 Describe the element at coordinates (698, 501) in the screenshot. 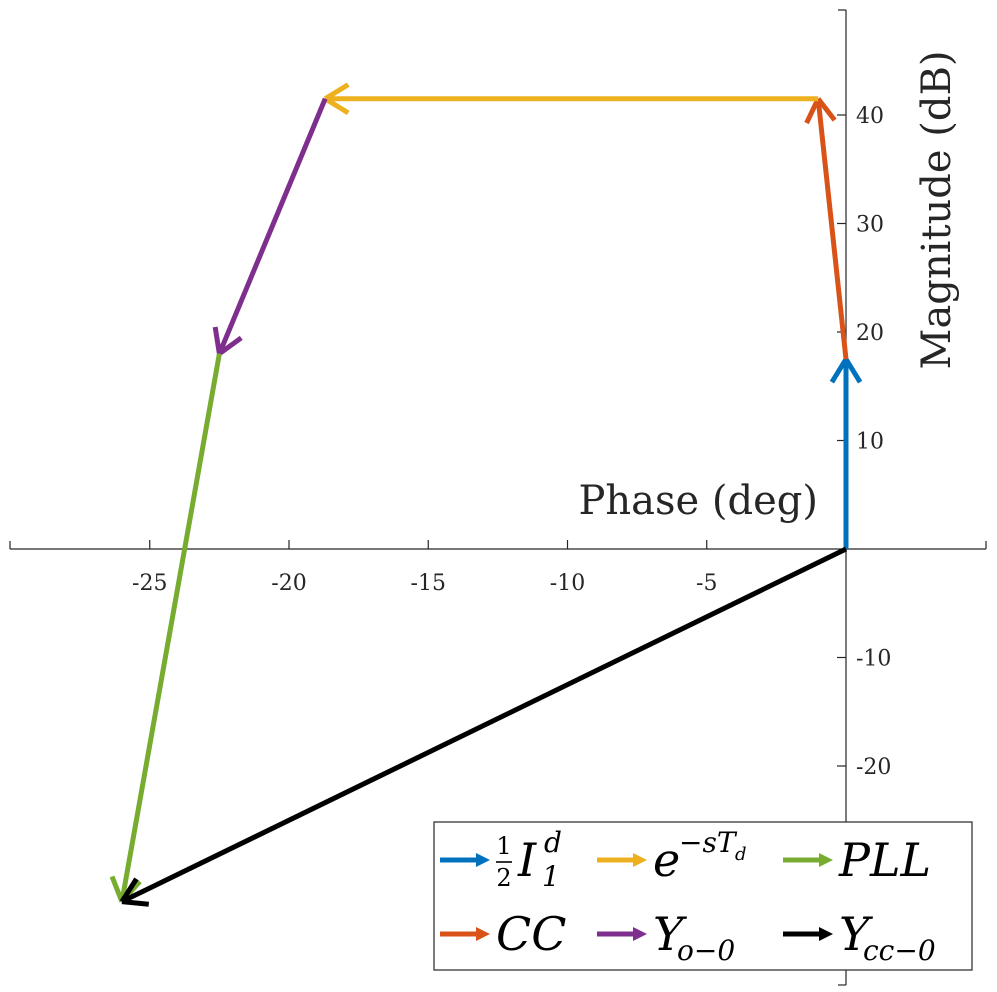

I see `x-axis-label: Phase (deg)` at that location.